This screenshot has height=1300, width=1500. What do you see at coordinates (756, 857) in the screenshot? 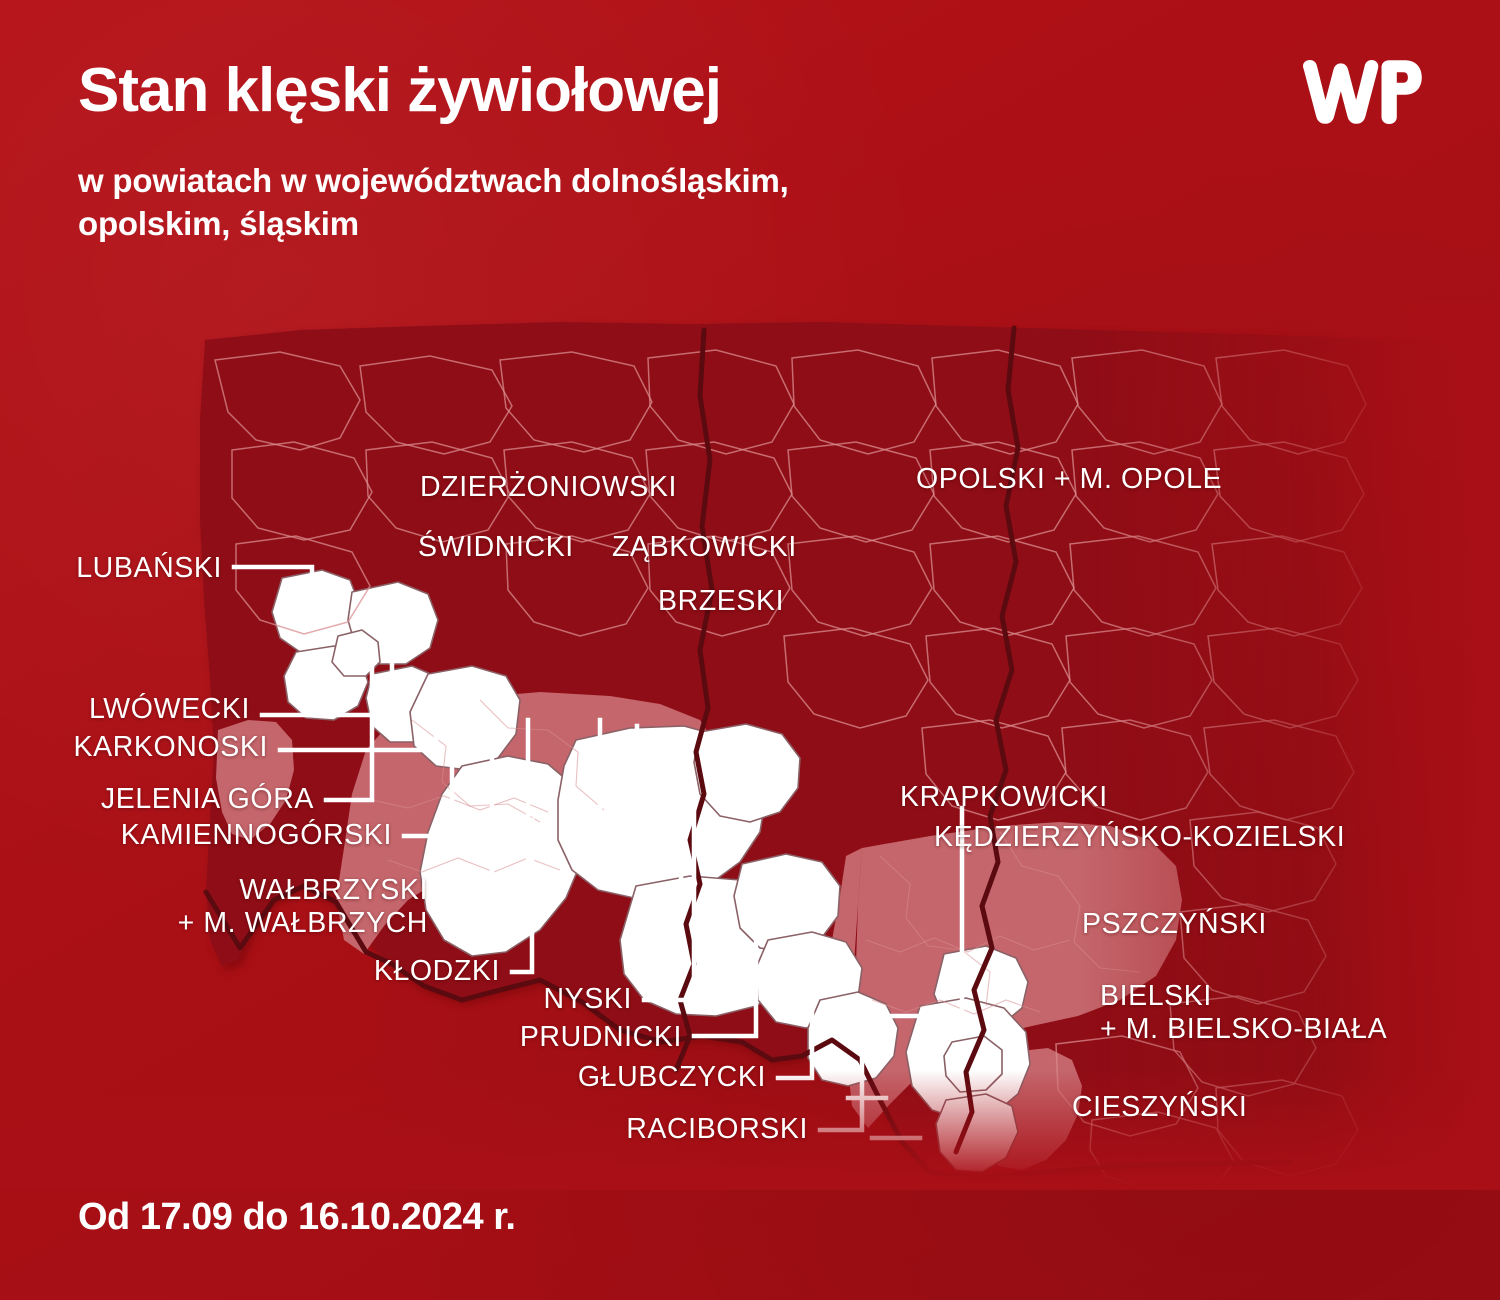
I see `municipality-boundaries` at bounding box center [756, 857].